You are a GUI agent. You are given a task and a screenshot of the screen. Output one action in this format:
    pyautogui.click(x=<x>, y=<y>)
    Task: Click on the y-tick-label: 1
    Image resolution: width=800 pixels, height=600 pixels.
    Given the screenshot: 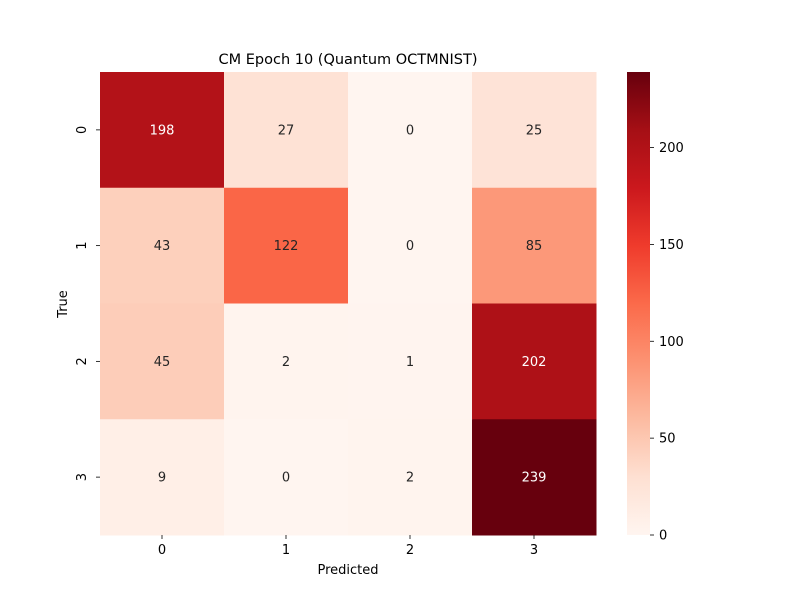 What is the action you would take?
    pyautogui.click(x=82, y=245)
    